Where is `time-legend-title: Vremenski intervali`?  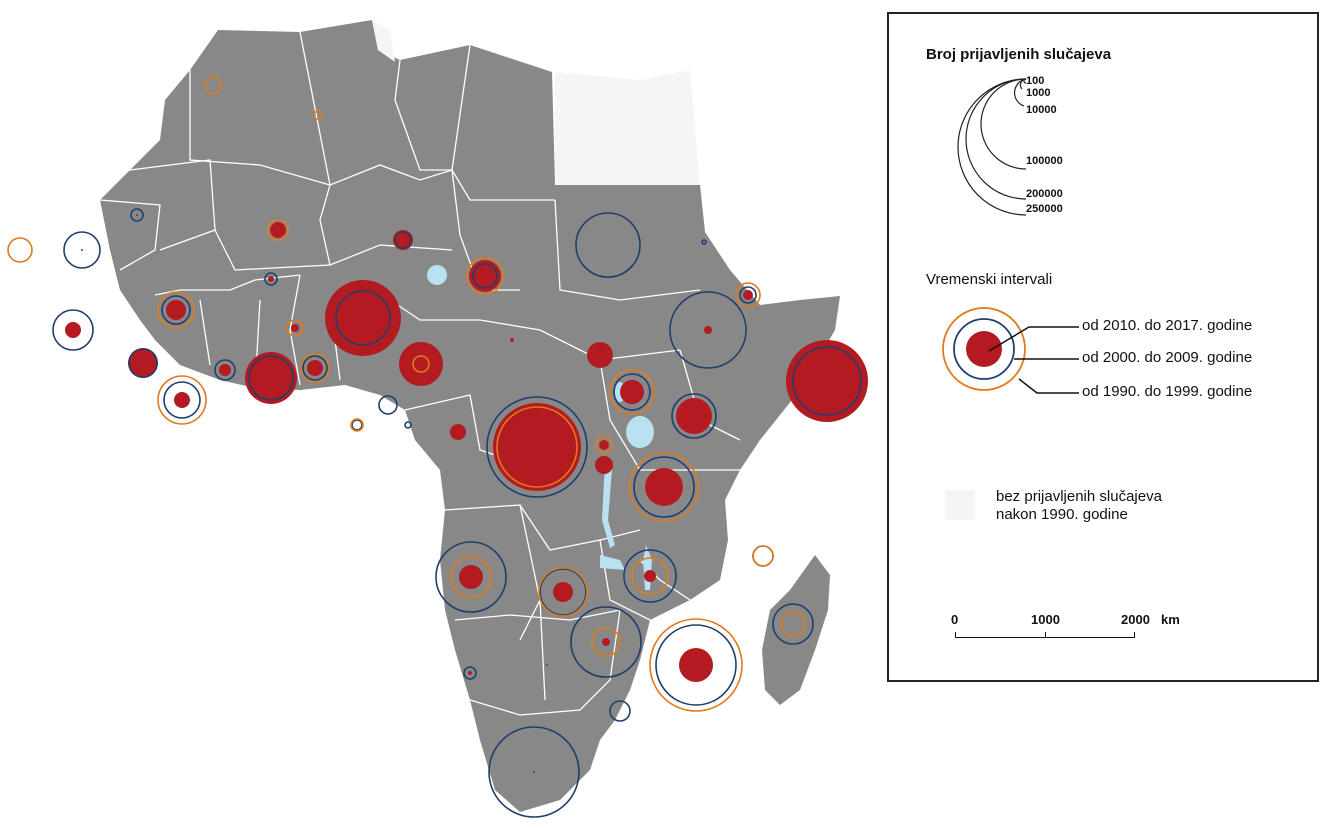 time-legend-title: Vremenski intervali is located at coordinates (989, 279).